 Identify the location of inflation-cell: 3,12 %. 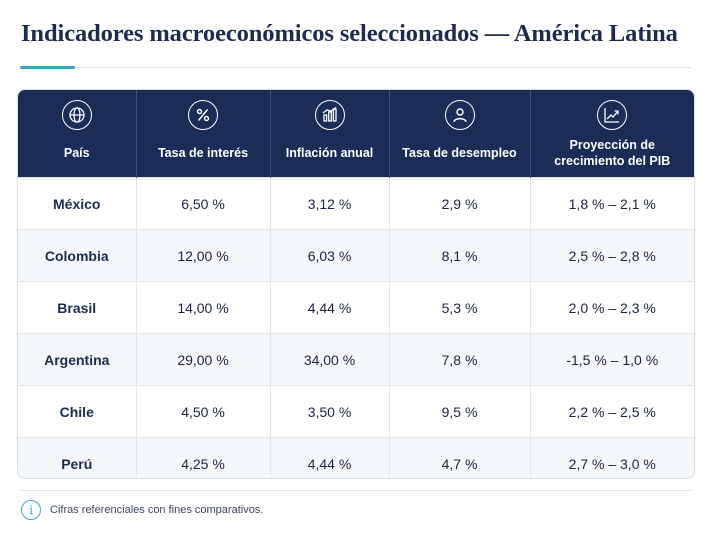
(330, 203).